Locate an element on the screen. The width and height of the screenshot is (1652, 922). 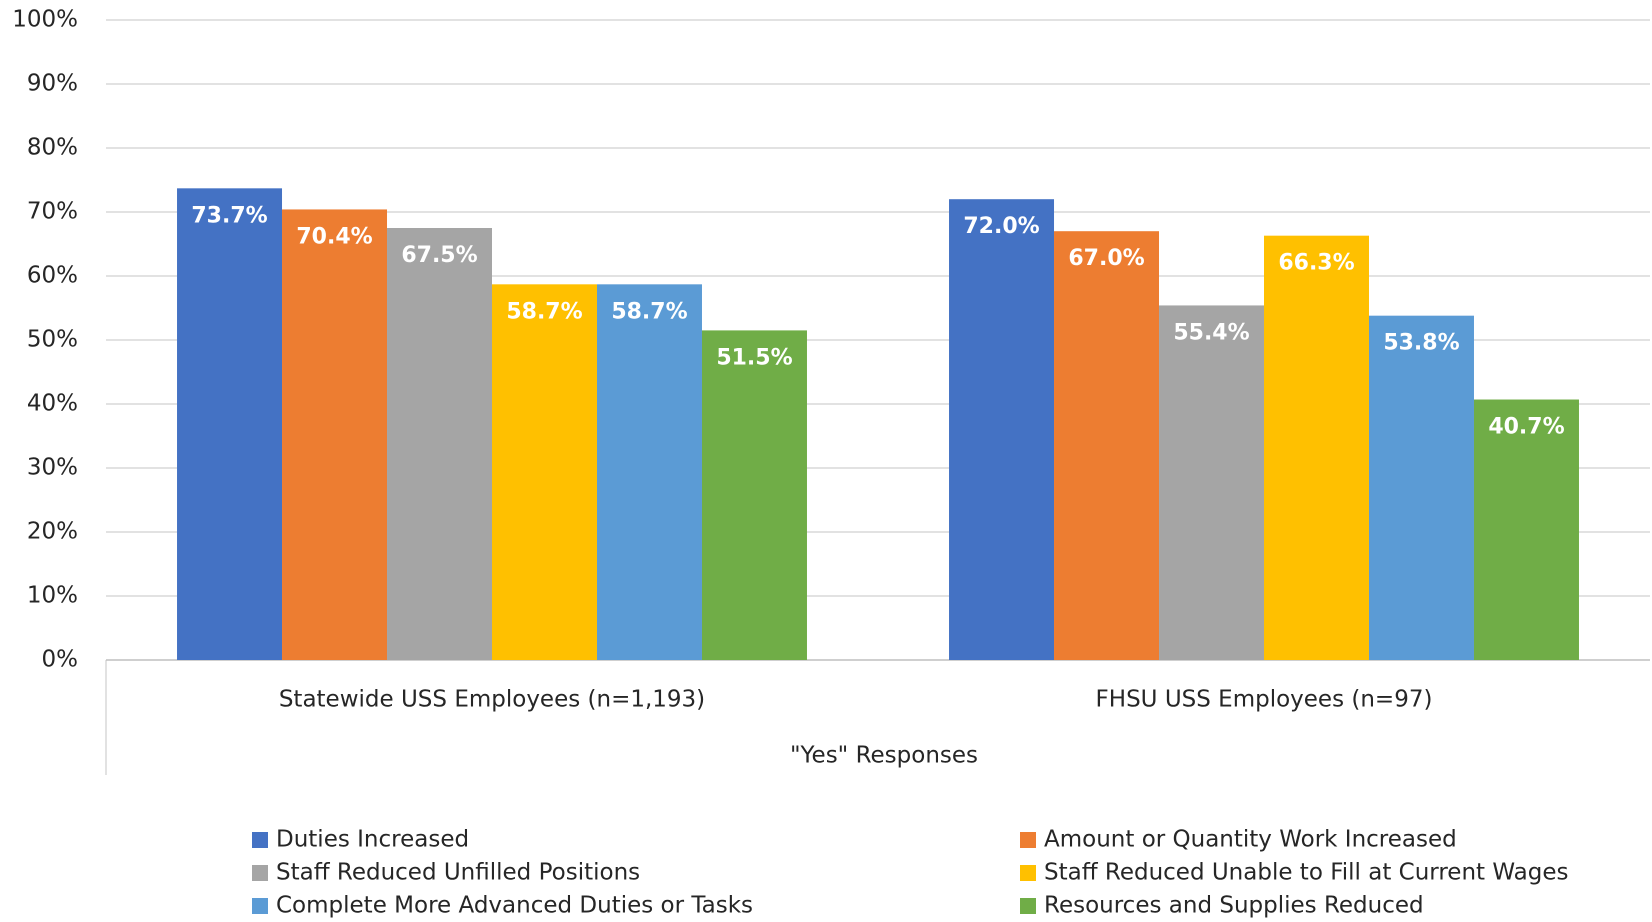
x-axis-title: "Yes" Responses is located at coordinates (884, 756).